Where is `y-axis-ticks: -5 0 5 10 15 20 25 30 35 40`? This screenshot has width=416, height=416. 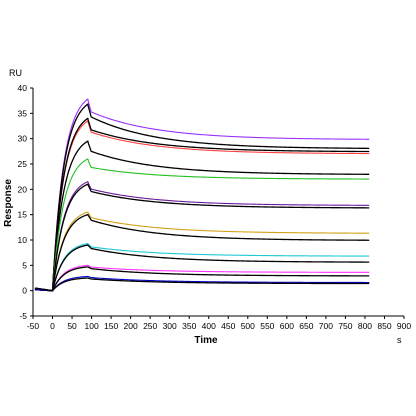 y-axis-ticks: -5 0 5 10 15 20 25 30 35 40 is located at coordinates (25, 202).